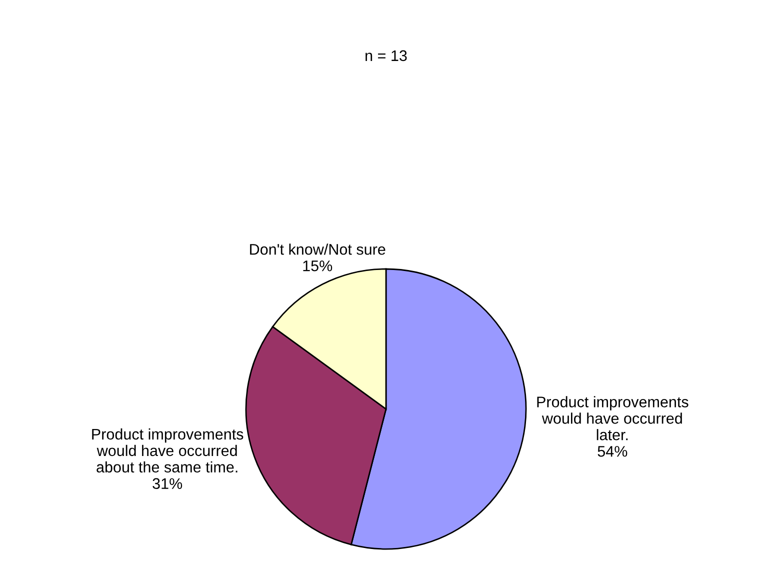  I want to click on chart-title: n = 13, so click(386, 56).